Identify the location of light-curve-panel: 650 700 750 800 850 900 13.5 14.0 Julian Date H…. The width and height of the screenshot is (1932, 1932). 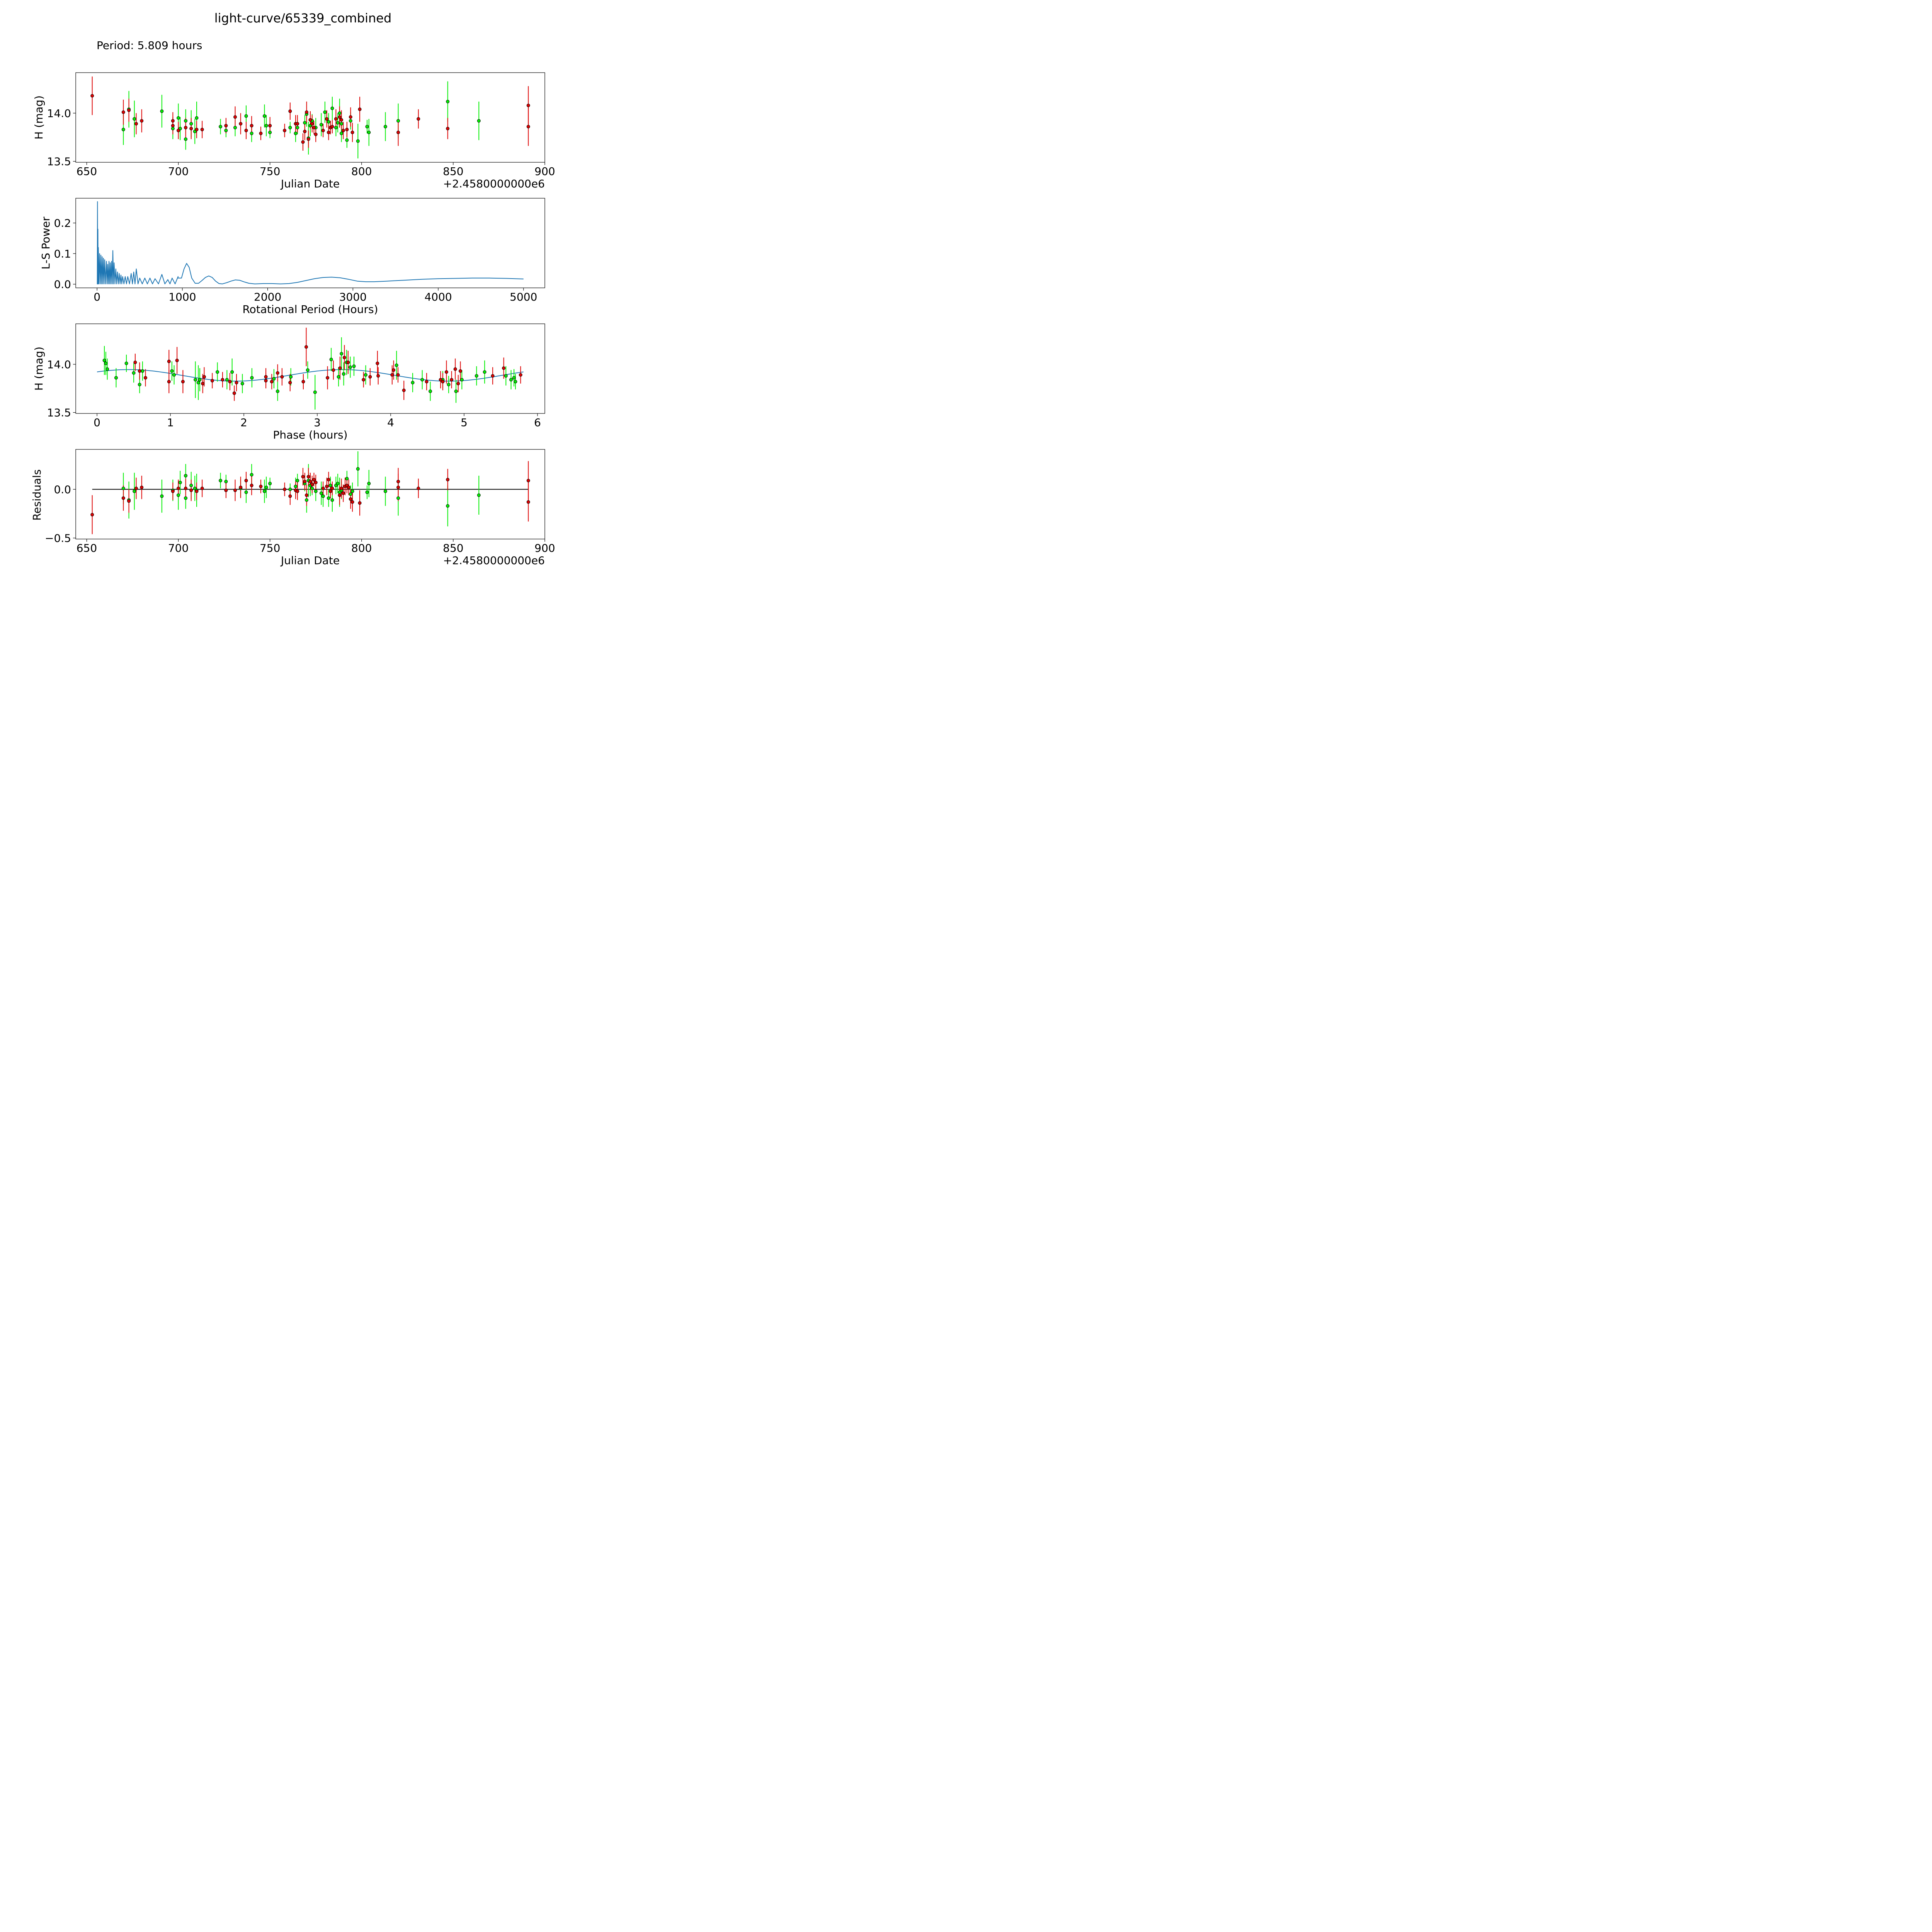
(294, 131).